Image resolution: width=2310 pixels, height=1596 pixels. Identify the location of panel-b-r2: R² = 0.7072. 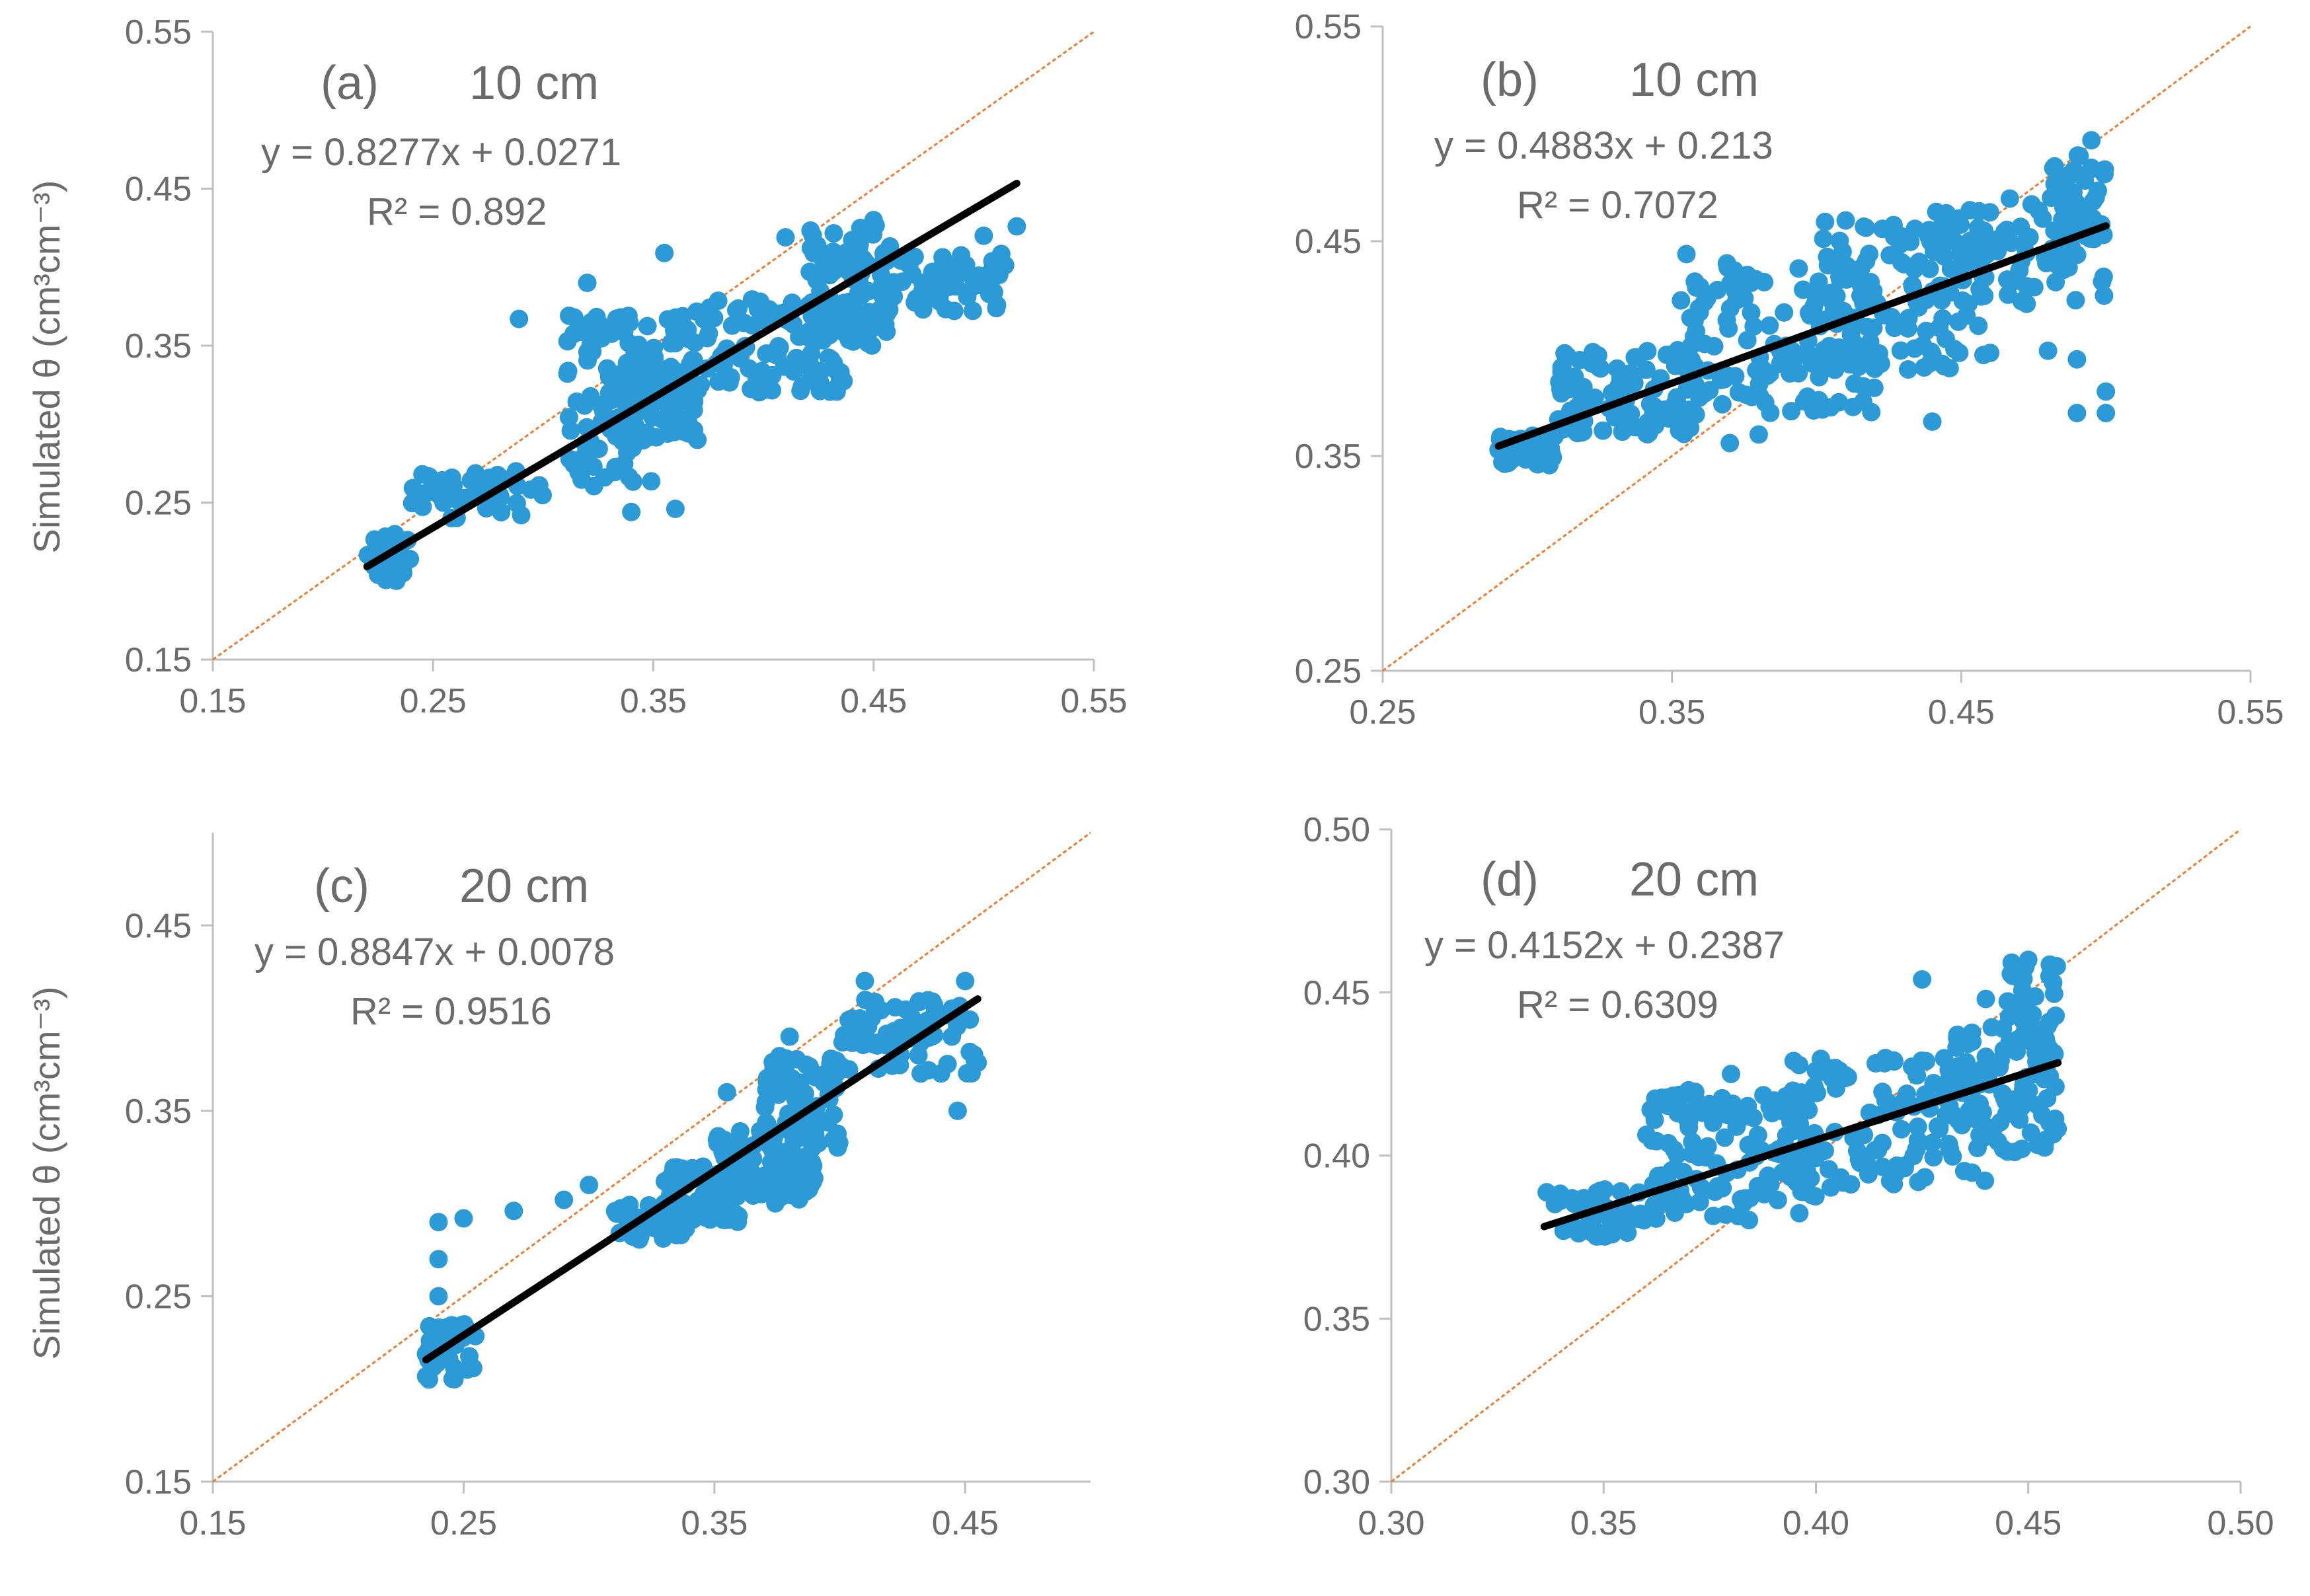
(1617, 205).